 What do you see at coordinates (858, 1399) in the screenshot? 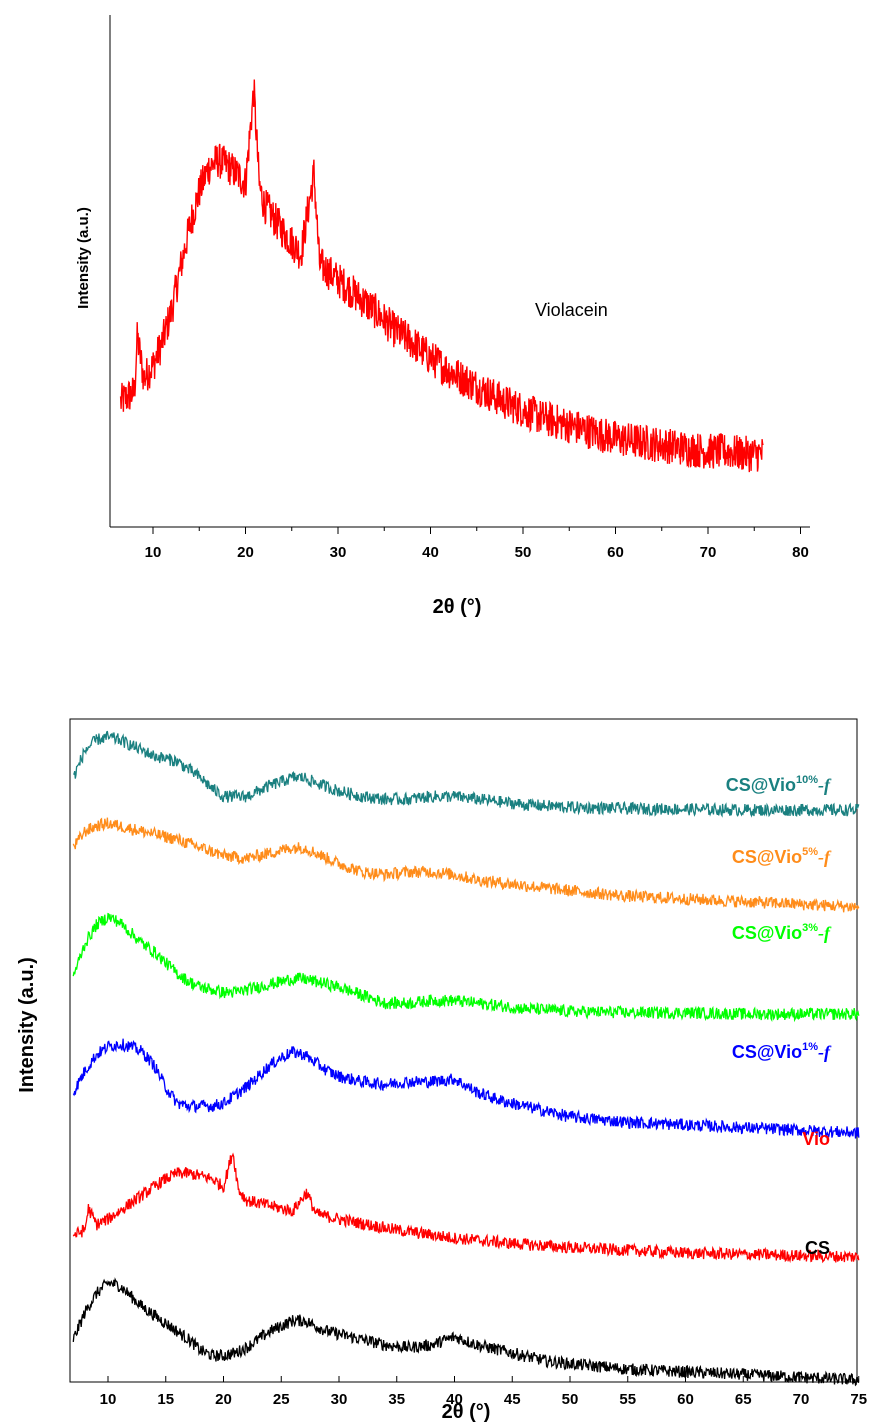
I see `x-tick-label: 75` at bounding box center [858, 1399].